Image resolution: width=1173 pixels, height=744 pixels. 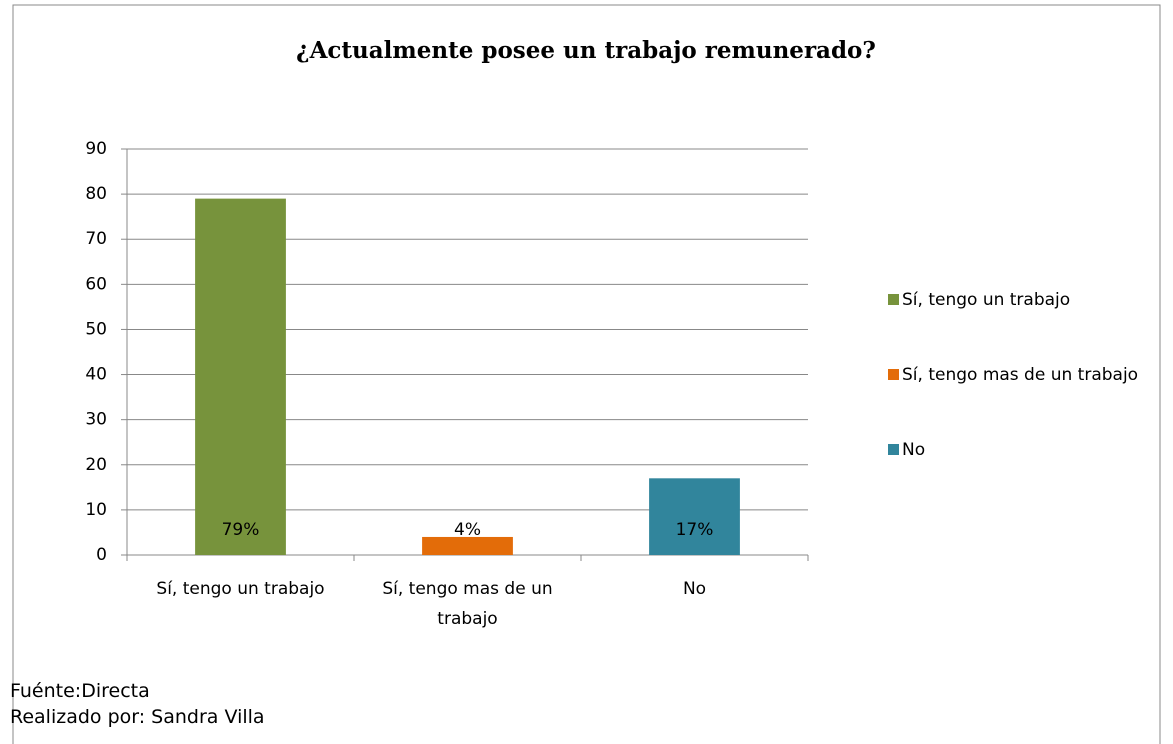 I want to click on y-tick-label: 90, so click(x=96, y=149).